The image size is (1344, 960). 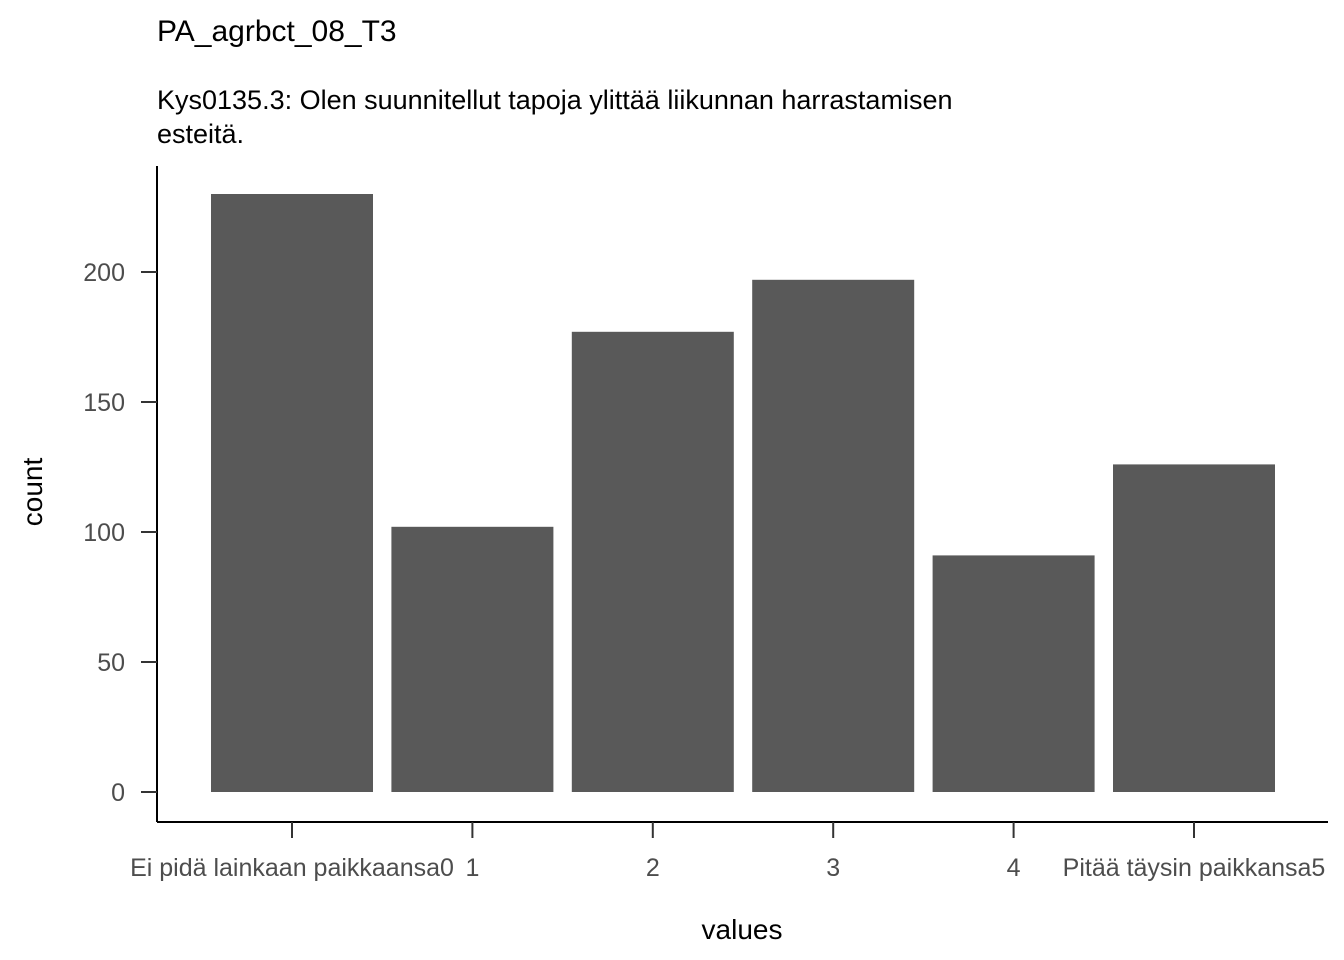 I want to click on x-tick-label-2: 2, so click(x=653, y=868).